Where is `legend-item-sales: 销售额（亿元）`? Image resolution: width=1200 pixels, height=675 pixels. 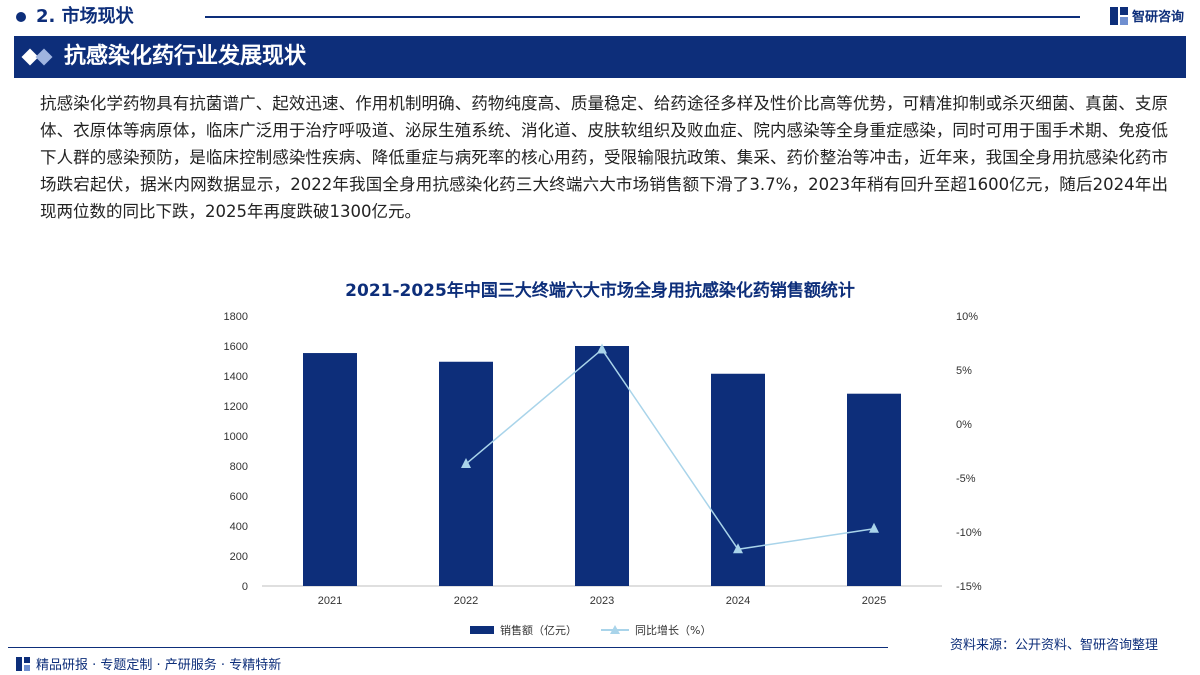 legend-item-sales: 销售额（亿元） is located at coordinates (523, 630).